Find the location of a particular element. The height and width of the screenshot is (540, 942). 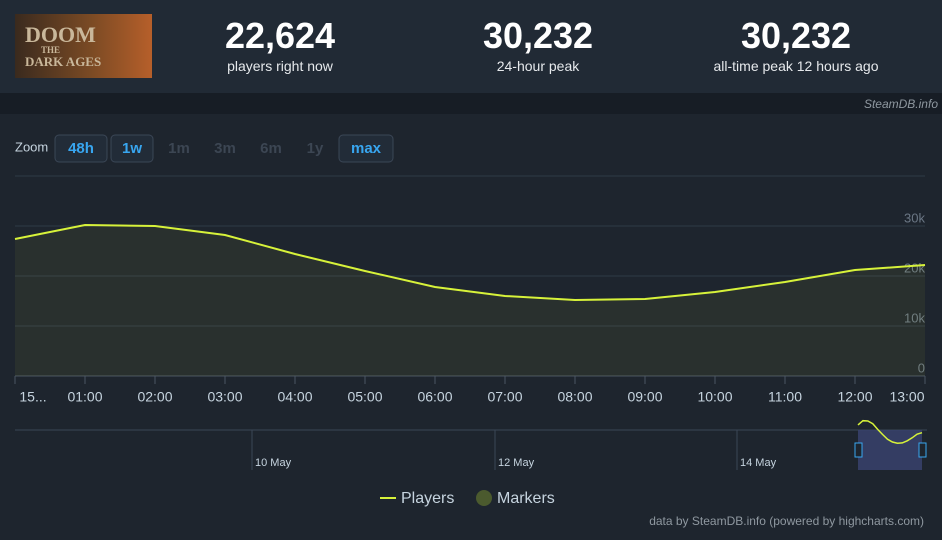

navigator-date: 10 May is located at coordinates (273, 463).